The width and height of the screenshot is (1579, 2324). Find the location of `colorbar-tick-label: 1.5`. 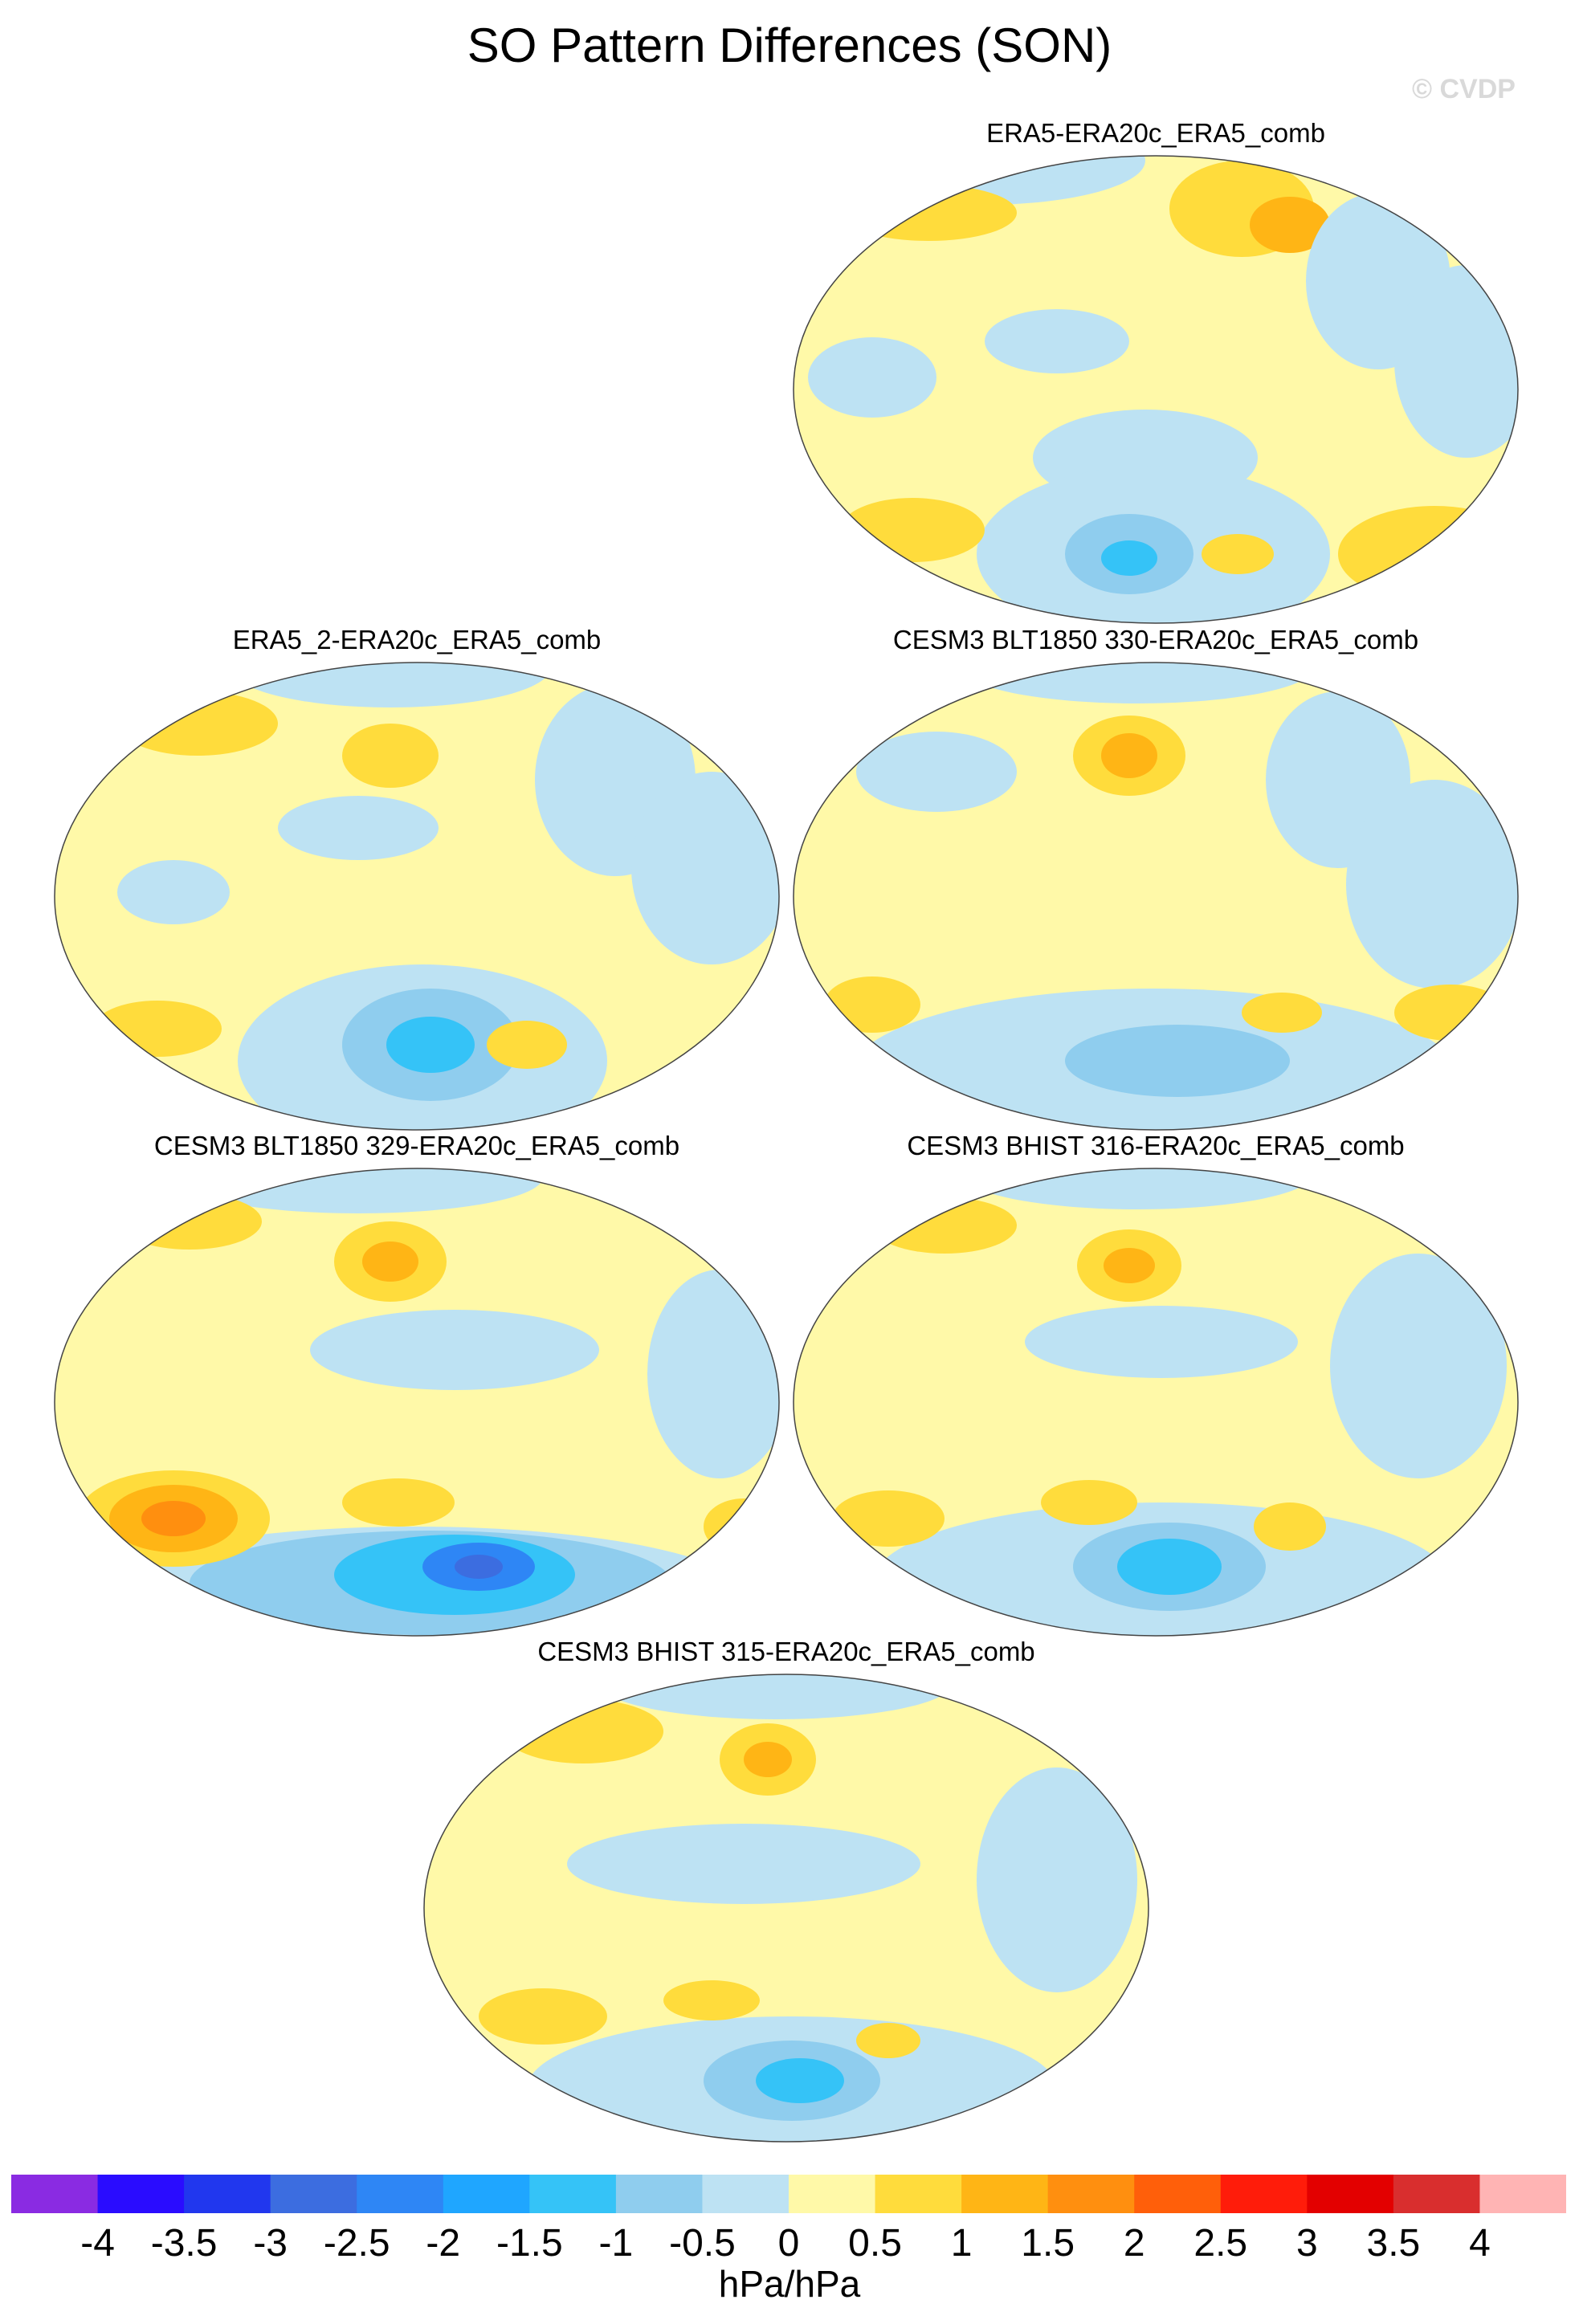

colorbar-tick-label: 1.5 is located at coordinates (1048, 2244).